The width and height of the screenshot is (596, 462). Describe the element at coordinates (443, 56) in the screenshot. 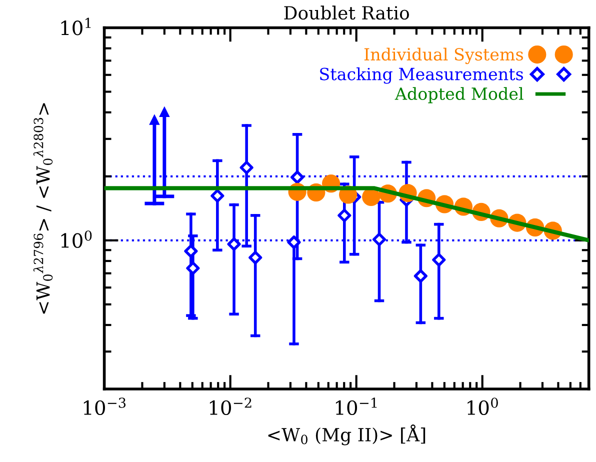

I see `legend-label: Individual Systems` at that location.